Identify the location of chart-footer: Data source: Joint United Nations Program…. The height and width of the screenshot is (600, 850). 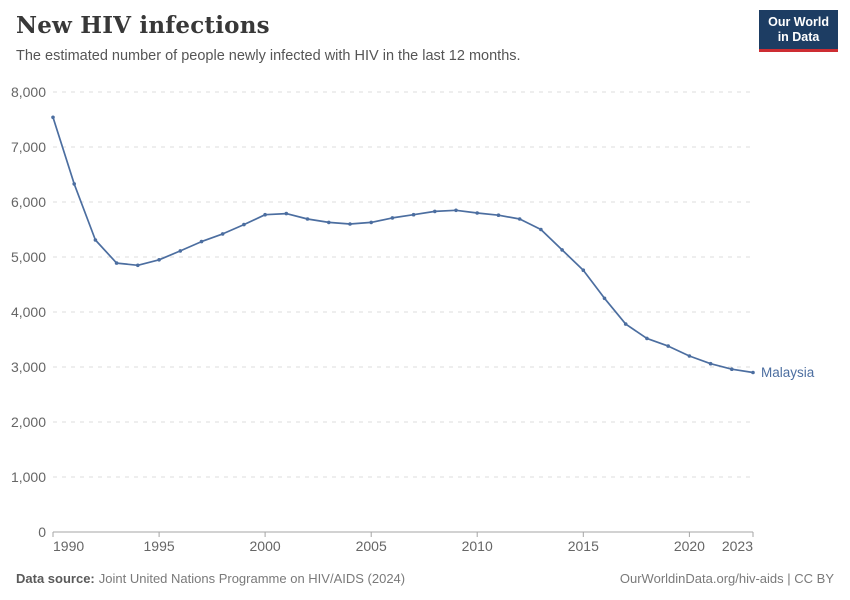
(425, 578).